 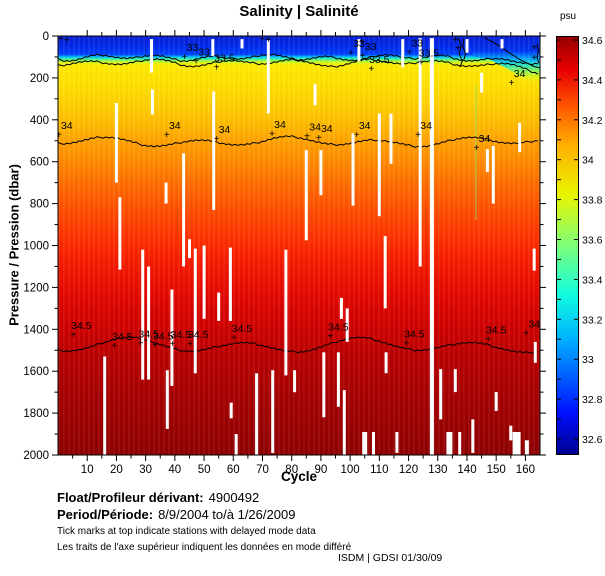 What do you see at coordinates (204, 470) in the screenshot?
I see `x-axis-tick-label: 50` at bounding box center [204, 470].